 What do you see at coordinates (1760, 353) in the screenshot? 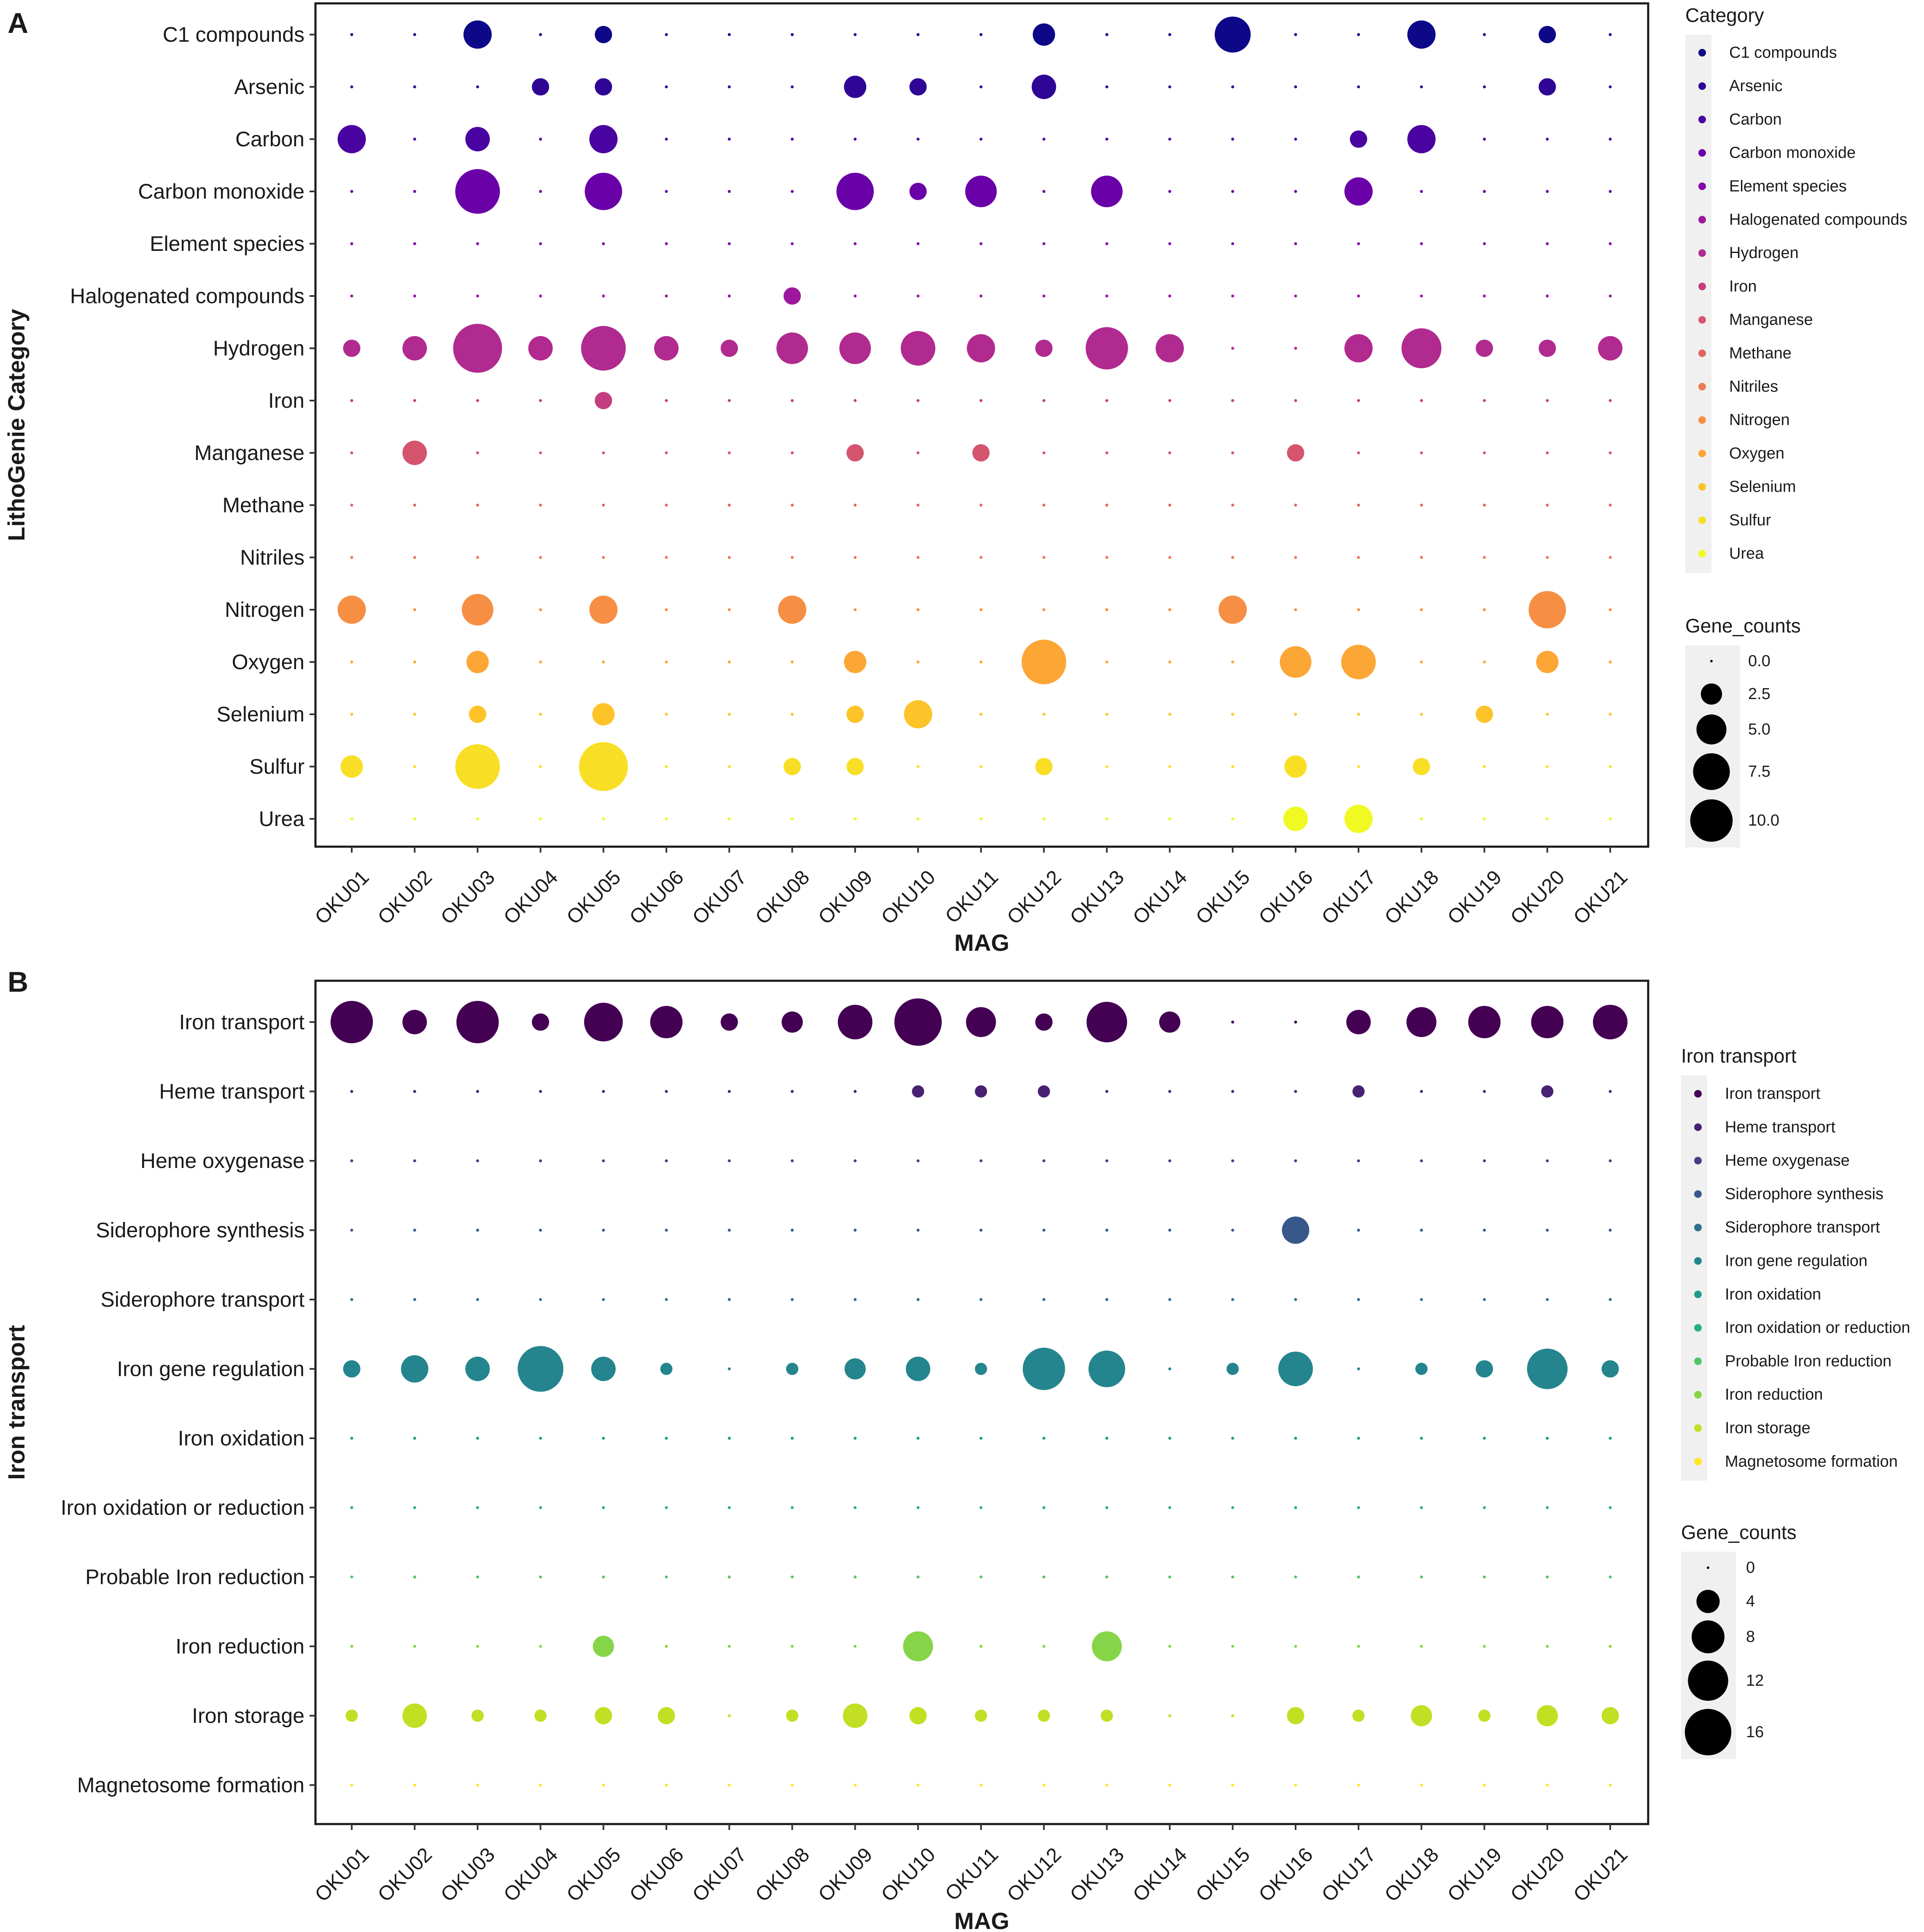
I see `panel-a-legend-label: Methane` at bounding box center [1760, 353].